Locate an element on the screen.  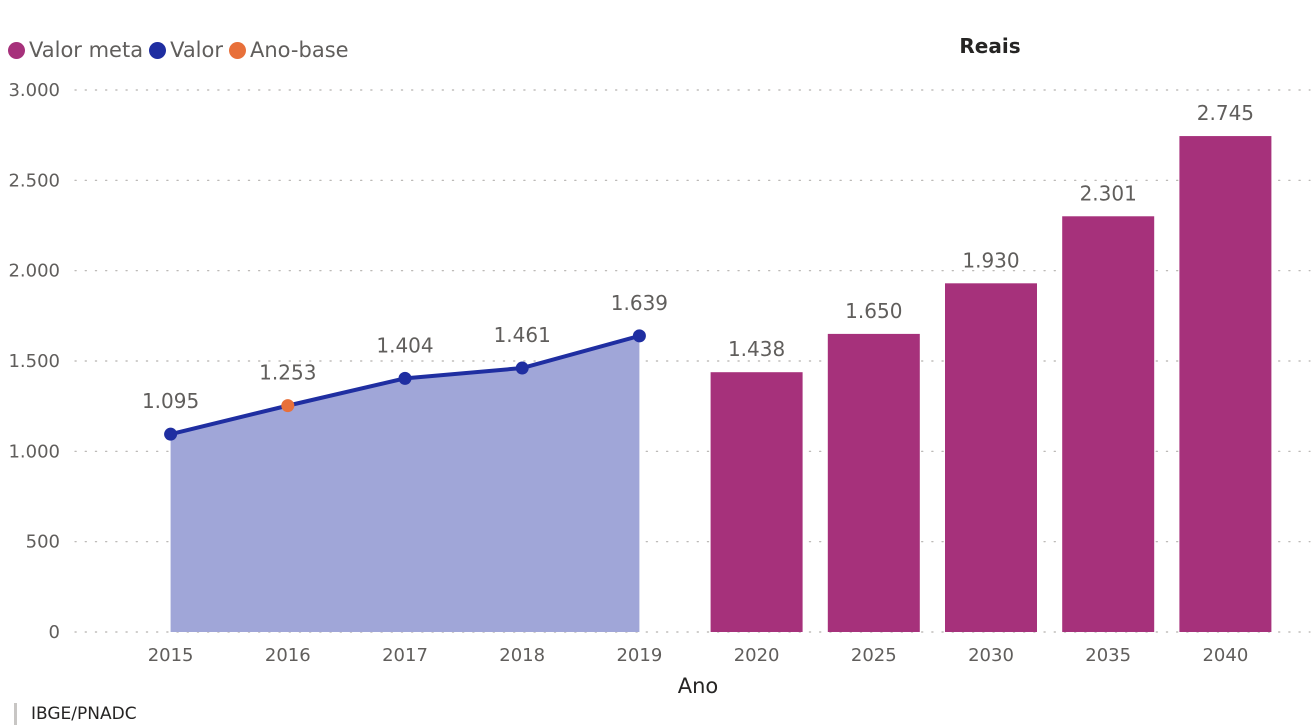
bar-2030 is located at coordinates (991, 457).